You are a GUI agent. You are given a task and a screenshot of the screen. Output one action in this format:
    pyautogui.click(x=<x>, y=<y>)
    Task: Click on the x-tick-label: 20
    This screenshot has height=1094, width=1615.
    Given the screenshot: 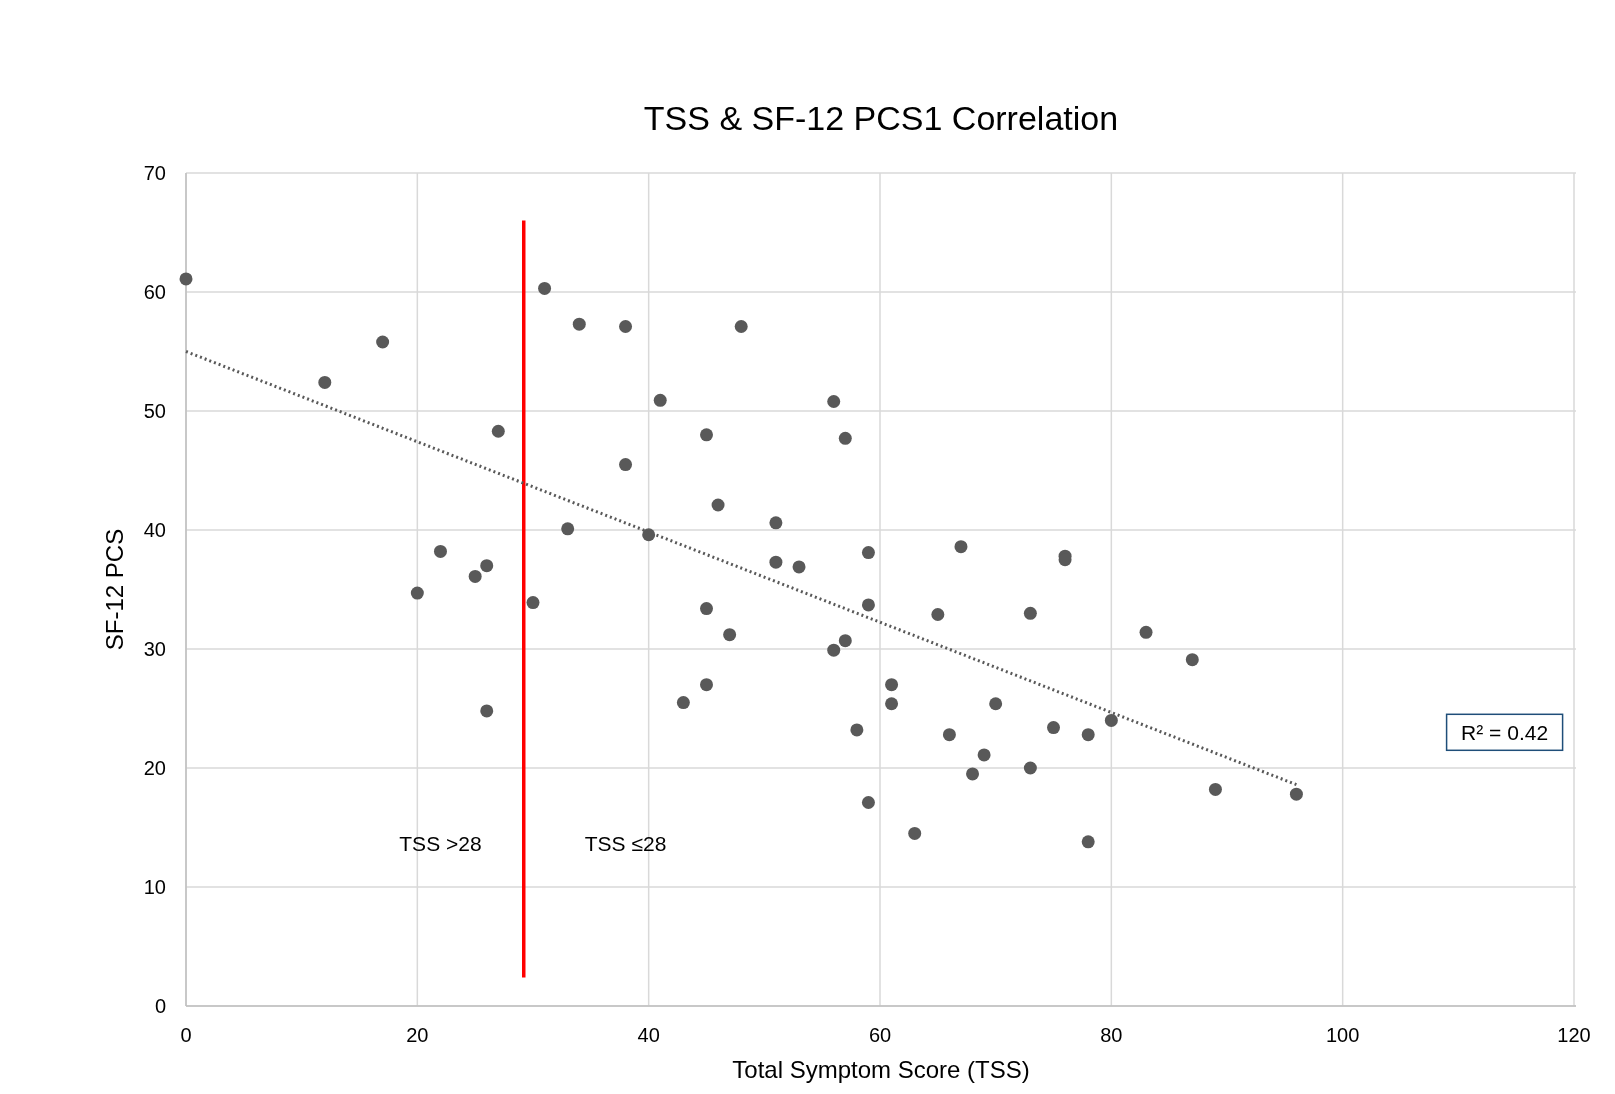 What is the action you would take?
    pyautogui.click(x=417, y=1035)
    